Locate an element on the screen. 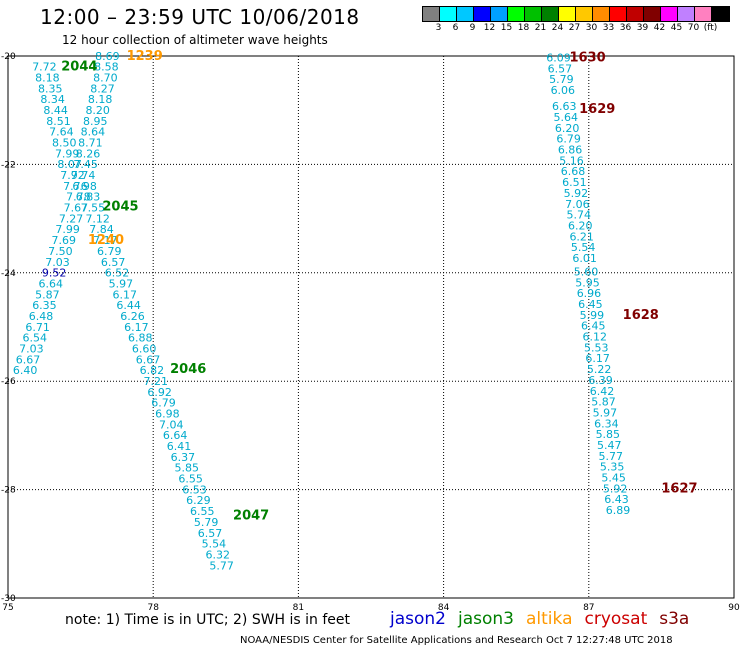 Image resolution: width=740 pixels, height=650 pixels. data-point: 6.21 is located at coordinates (581, 236).